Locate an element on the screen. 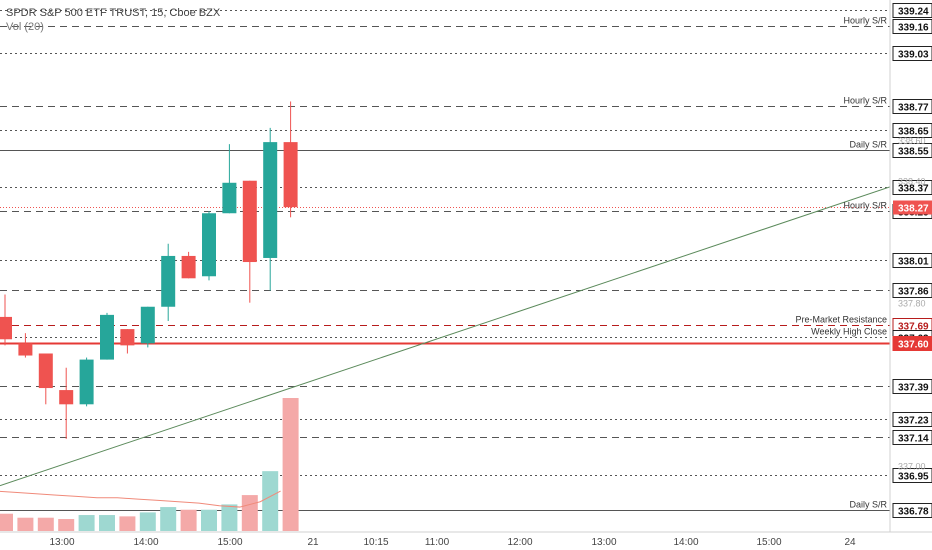 The image size is (932, 550). price-badge-label: 338.37 is located at coordinates (913, 189).